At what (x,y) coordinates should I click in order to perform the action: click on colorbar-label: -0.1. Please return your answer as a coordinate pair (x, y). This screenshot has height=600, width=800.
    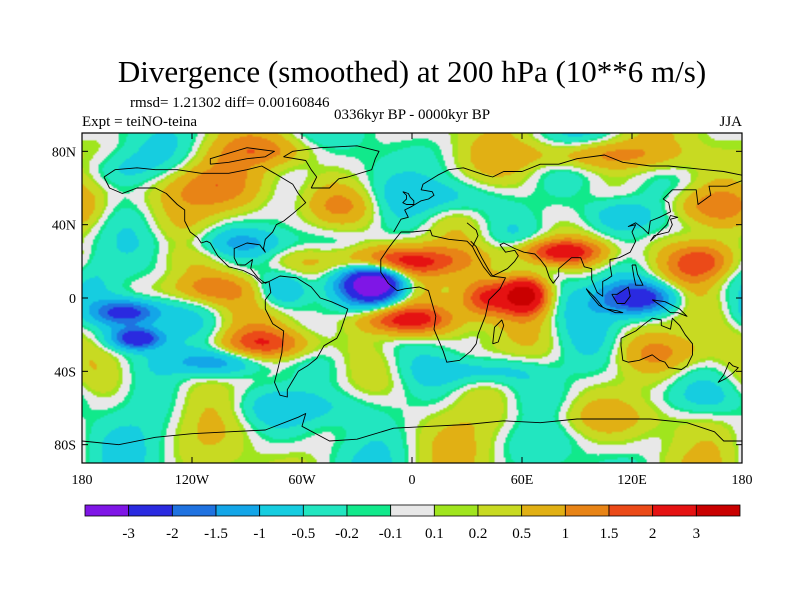
    Looking at the image, I should click on (391, 534).